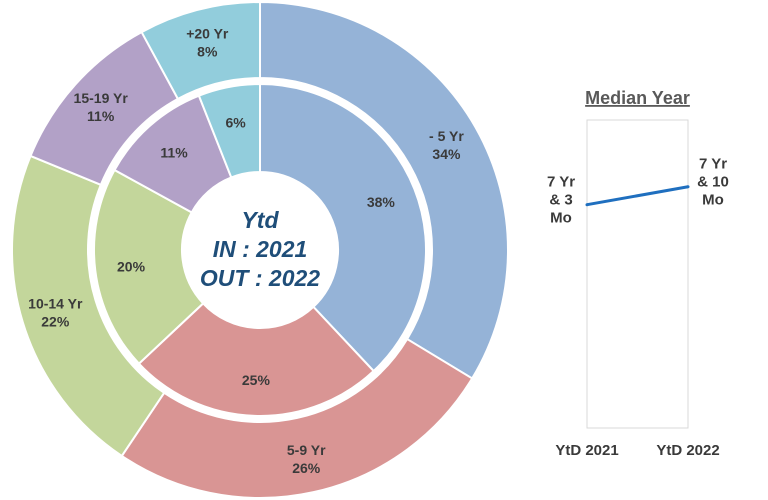  What do you see at coordinates (446, 145) in the screenshot?
I see `outer-ring-label-0: - 5 Yr 34%` at bounding box center [446, 145].